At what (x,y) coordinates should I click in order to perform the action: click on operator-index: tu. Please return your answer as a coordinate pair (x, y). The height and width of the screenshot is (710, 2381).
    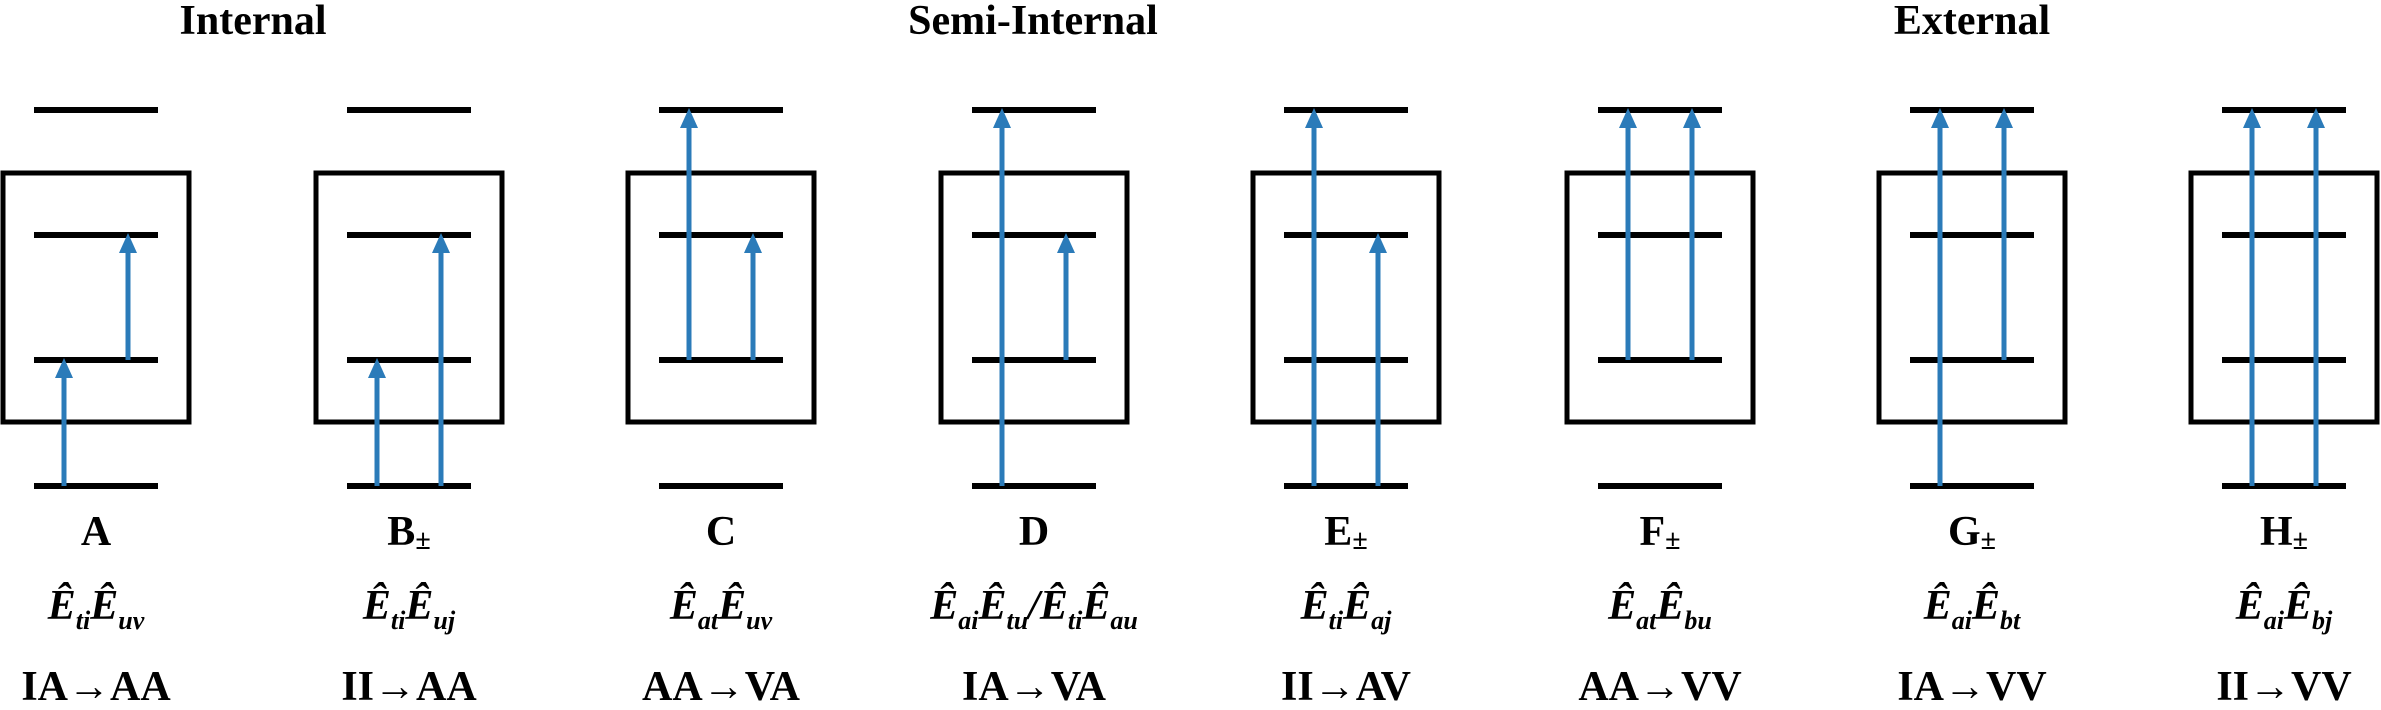
    Looking at the image, I should click on (1017, 620).